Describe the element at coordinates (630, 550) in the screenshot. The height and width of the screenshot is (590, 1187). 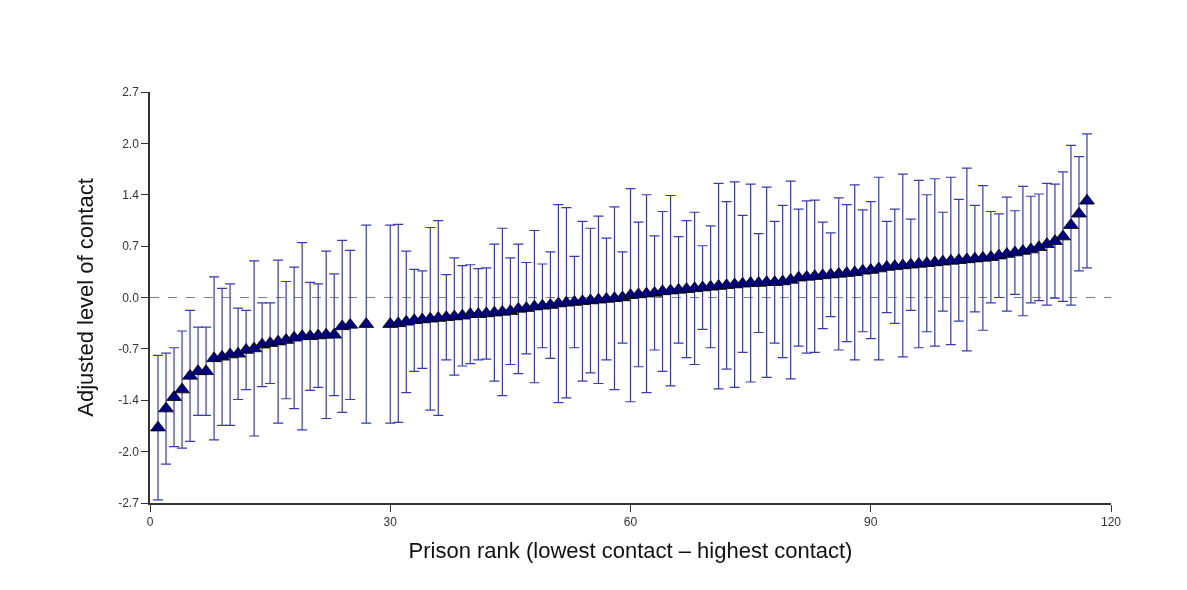
I see `x-axis-title: Prison rank (lowest contact – highest contact)` at that location.